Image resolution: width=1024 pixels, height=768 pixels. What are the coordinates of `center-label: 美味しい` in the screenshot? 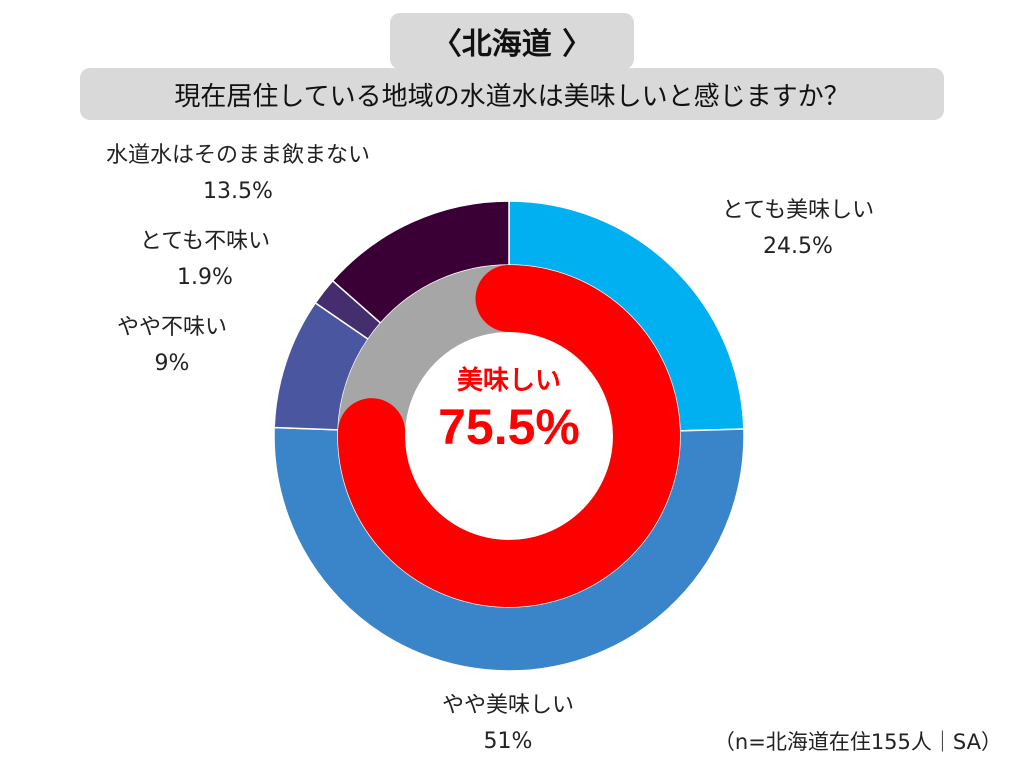 It's located at (508, 381).